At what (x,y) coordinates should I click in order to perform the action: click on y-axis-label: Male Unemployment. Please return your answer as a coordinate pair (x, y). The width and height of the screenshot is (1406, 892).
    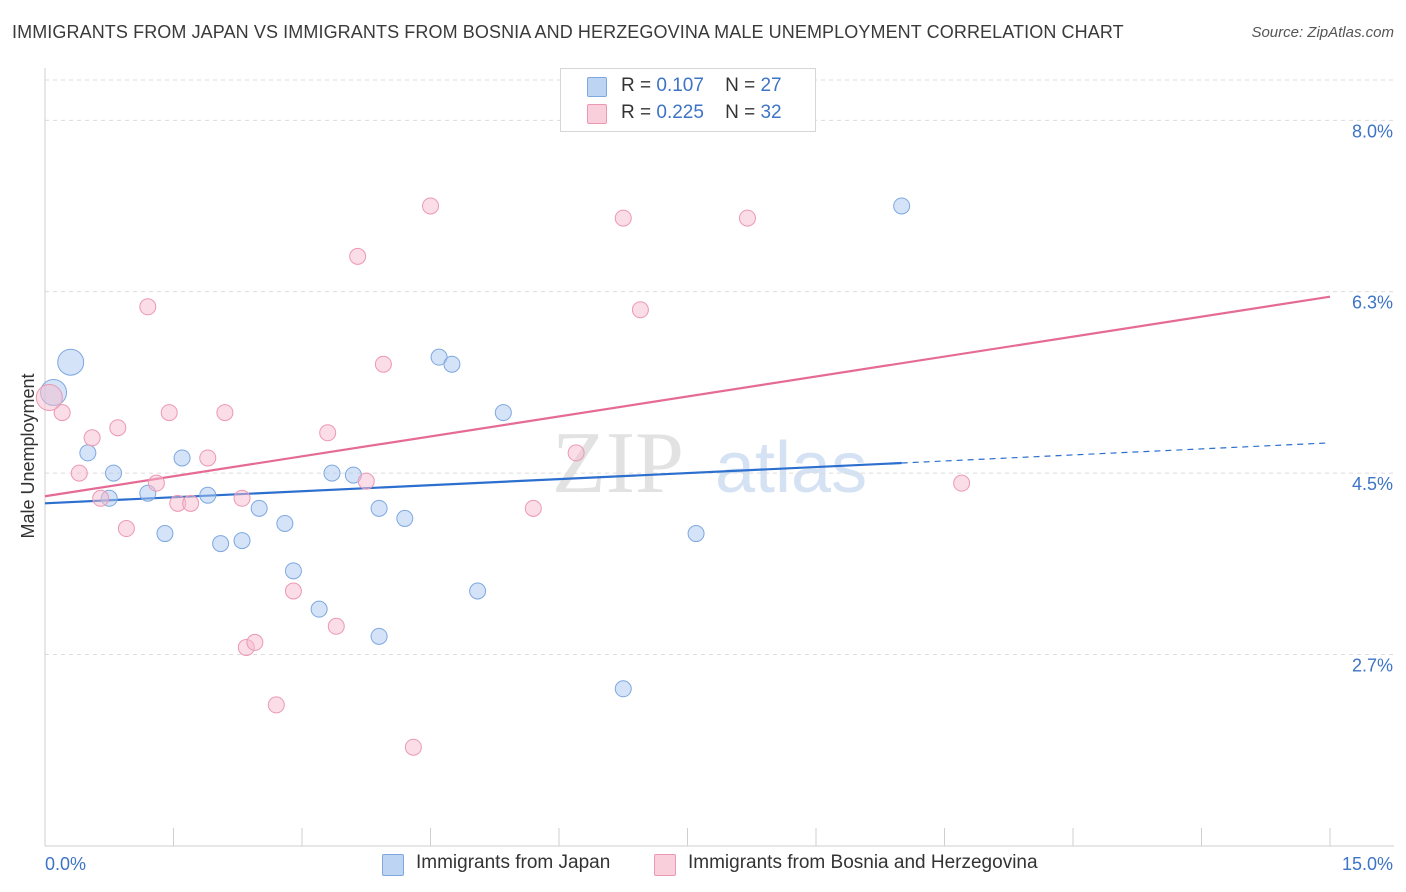
    Looking at the image, I should click on (28, 455).